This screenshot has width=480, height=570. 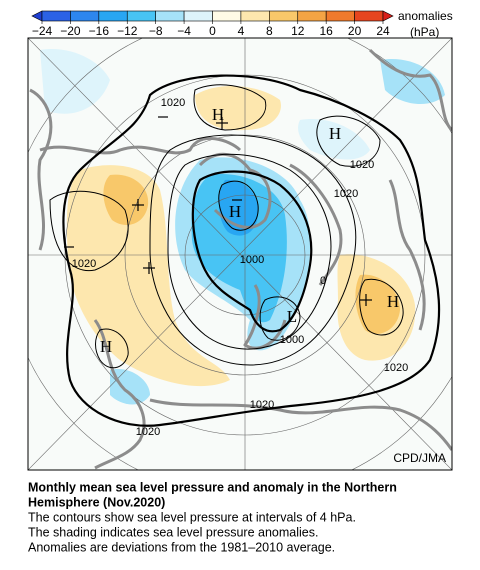 What do you see at coordinates (99, 31) in the screenshot?
I see `colorbar-tick-label: −16` at bounding box center [99, 31].